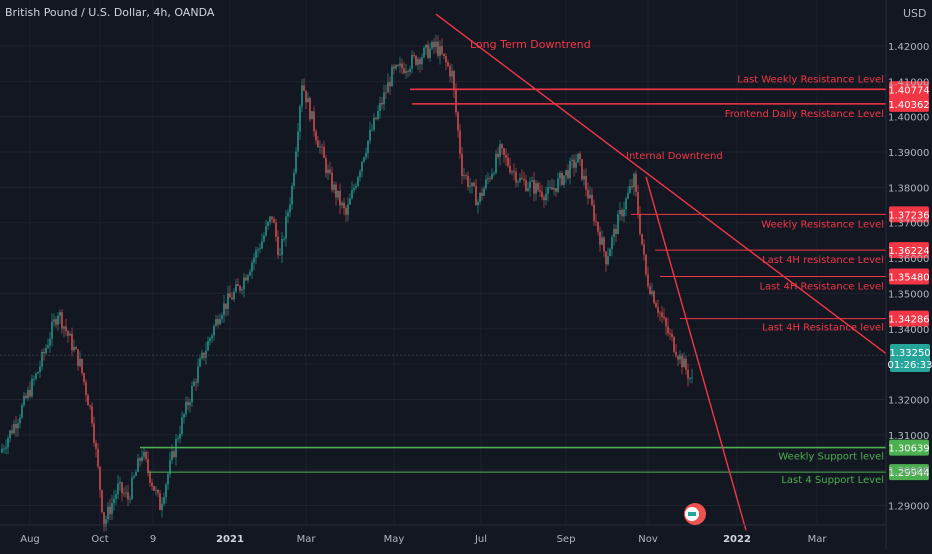 The height and width of the screenshot is (554, 932). I want to click on level-label: Last 4H Resistance level, so click(823, 328).